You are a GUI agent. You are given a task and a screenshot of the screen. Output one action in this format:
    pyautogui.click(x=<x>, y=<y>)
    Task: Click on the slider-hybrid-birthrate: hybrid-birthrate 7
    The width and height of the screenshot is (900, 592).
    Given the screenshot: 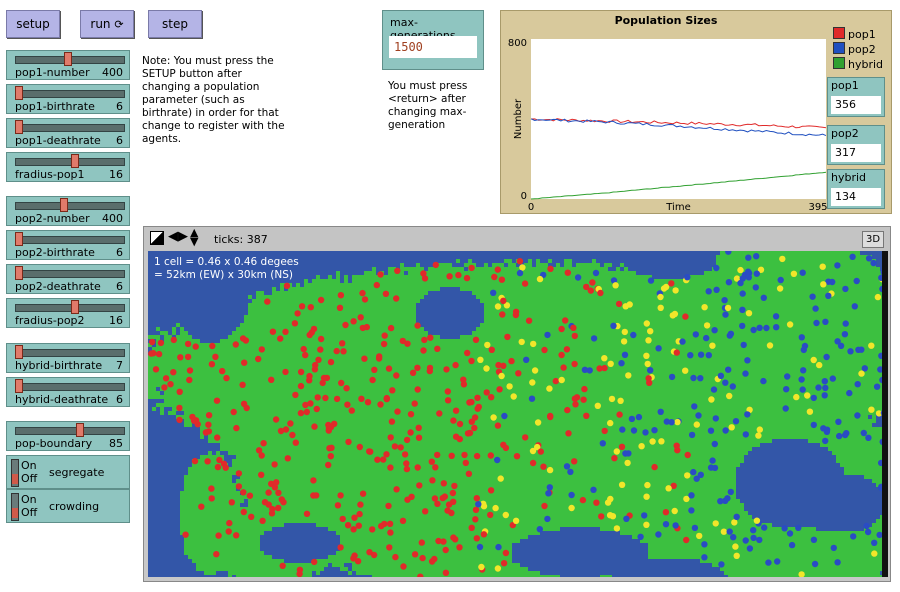 What is the action you would take?
    pyautogui.click(x=68, y=358)
    